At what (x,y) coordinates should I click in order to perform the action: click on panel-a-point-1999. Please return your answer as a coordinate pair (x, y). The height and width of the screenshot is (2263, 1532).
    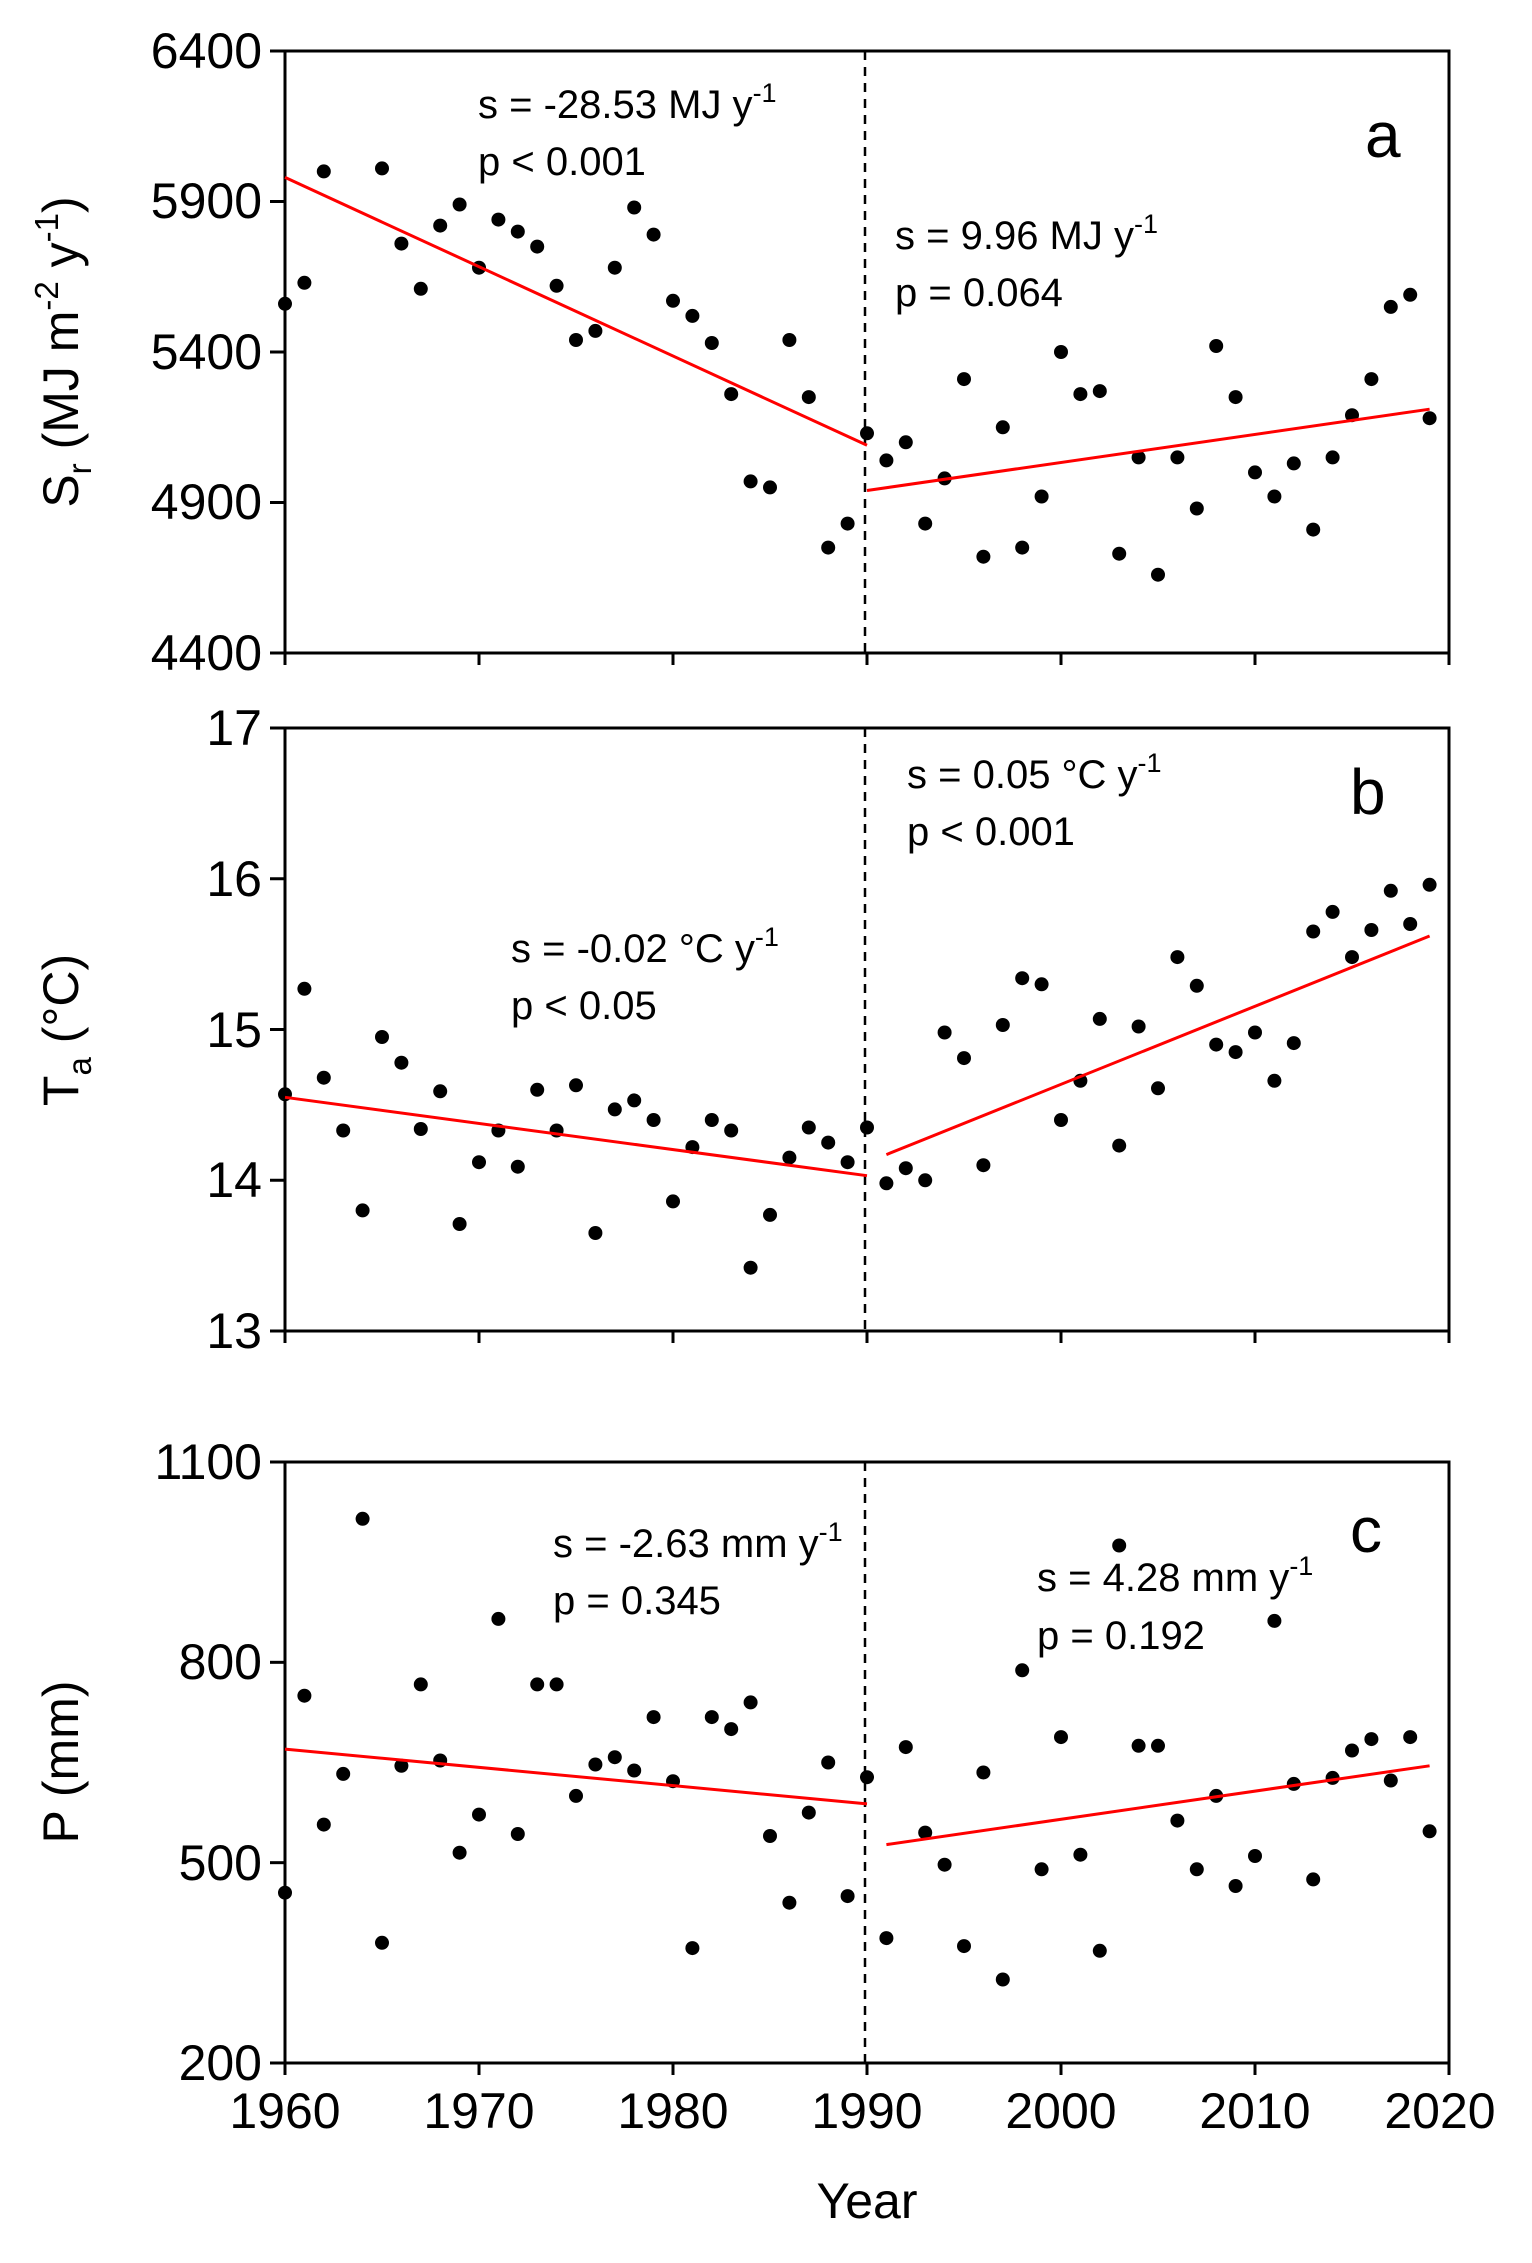
    Looking at the image, I should click on (1041, 496).